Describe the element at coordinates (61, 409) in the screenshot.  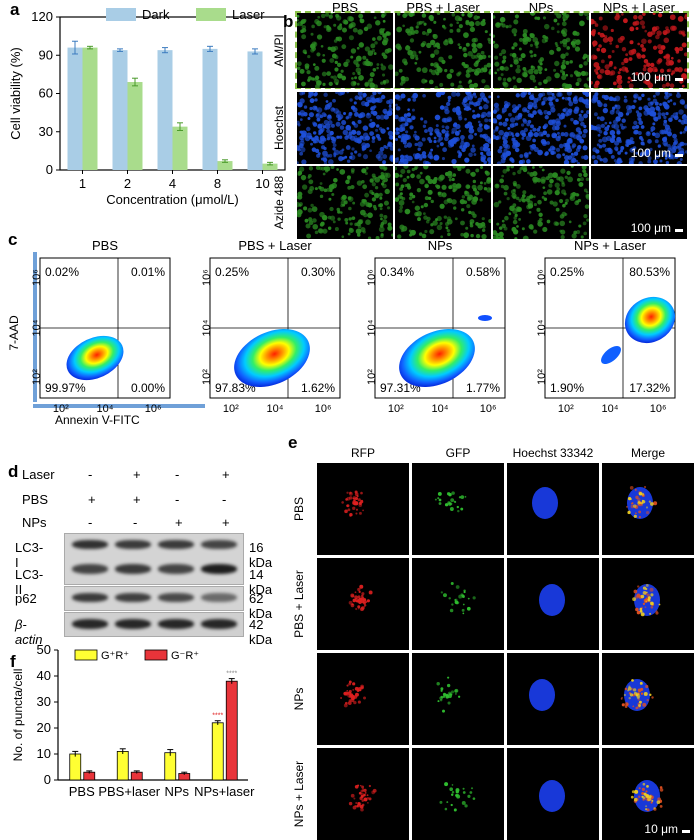
I see `x-tick-label: 10²` at that location.